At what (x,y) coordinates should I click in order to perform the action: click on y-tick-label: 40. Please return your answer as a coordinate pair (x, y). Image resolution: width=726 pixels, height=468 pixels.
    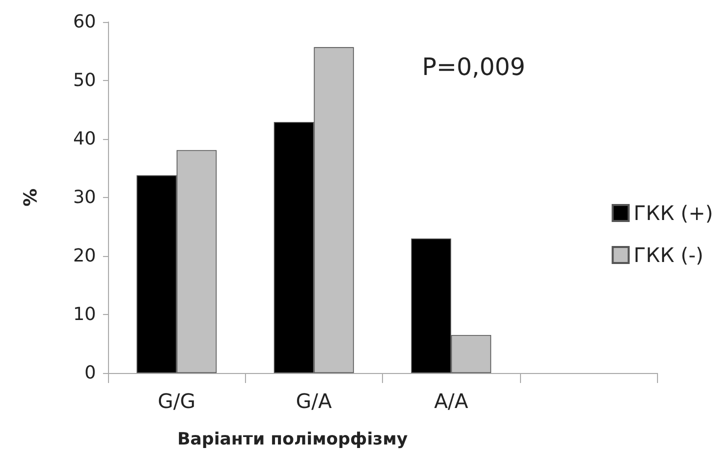
    Looking at the image, I should click on (84, 139).